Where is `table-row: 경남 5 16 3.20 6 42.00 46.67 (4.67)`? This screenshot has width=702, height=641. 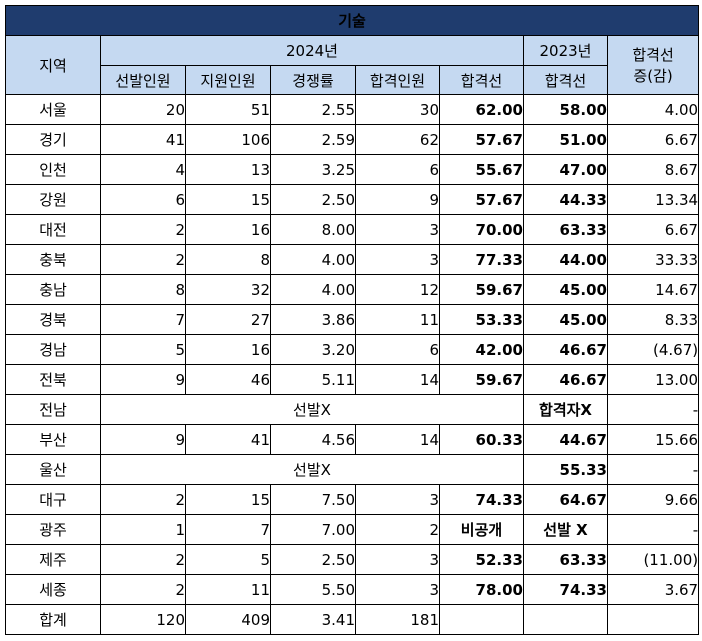
table-row: 경남 5 16 3.20 6 42.00 46.67 (4.67) is located at coordinates (352, 349).